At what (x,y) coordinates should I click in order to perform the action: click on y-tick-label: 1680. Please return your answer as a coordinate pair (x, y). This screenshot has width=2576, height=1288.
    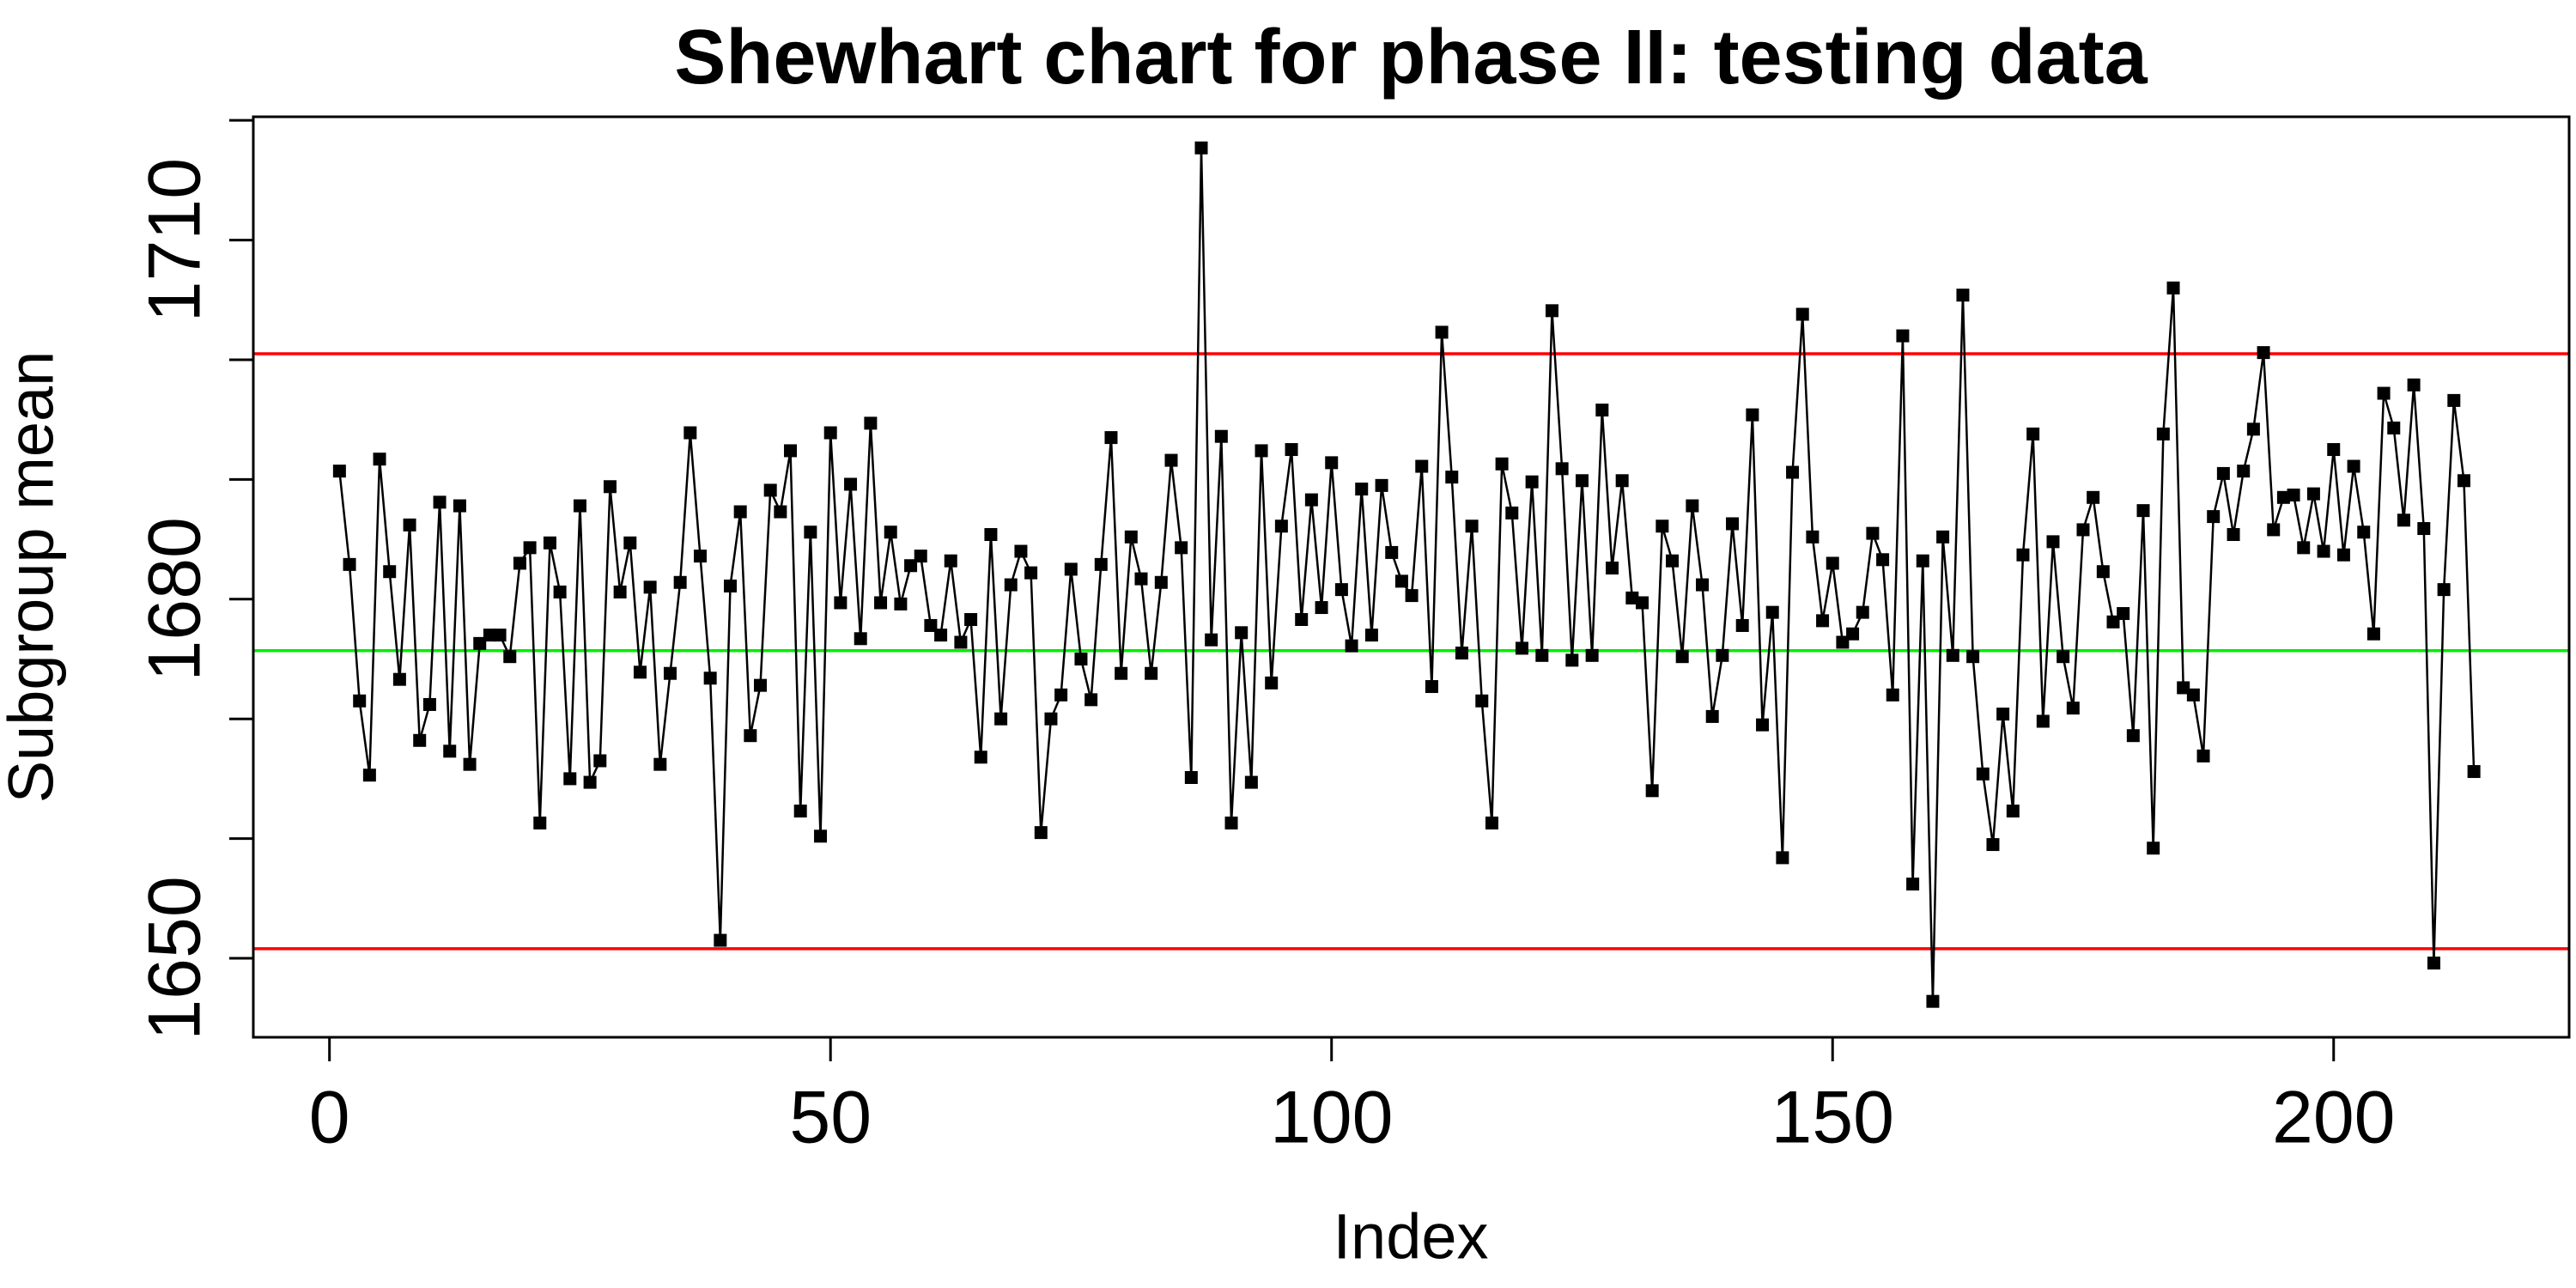
    Looking at the image, I should click on (175, 599).